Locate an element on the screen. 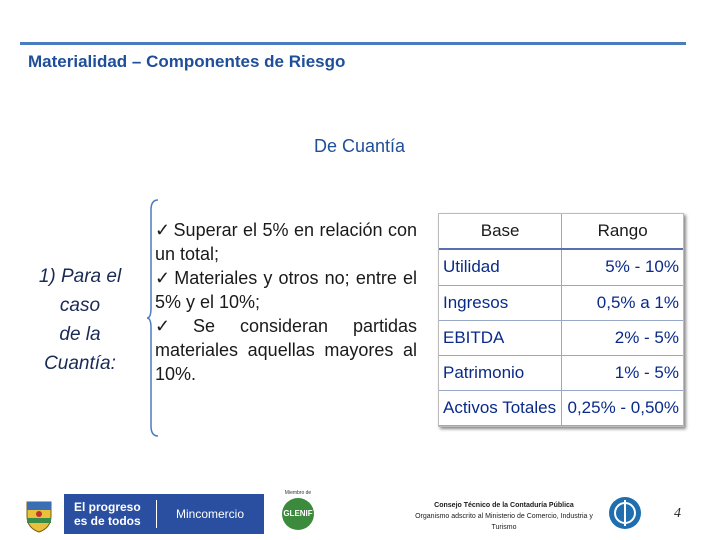  left-label: 1) Para el caso de la Cuantía: is located at coordinates (80, 320).